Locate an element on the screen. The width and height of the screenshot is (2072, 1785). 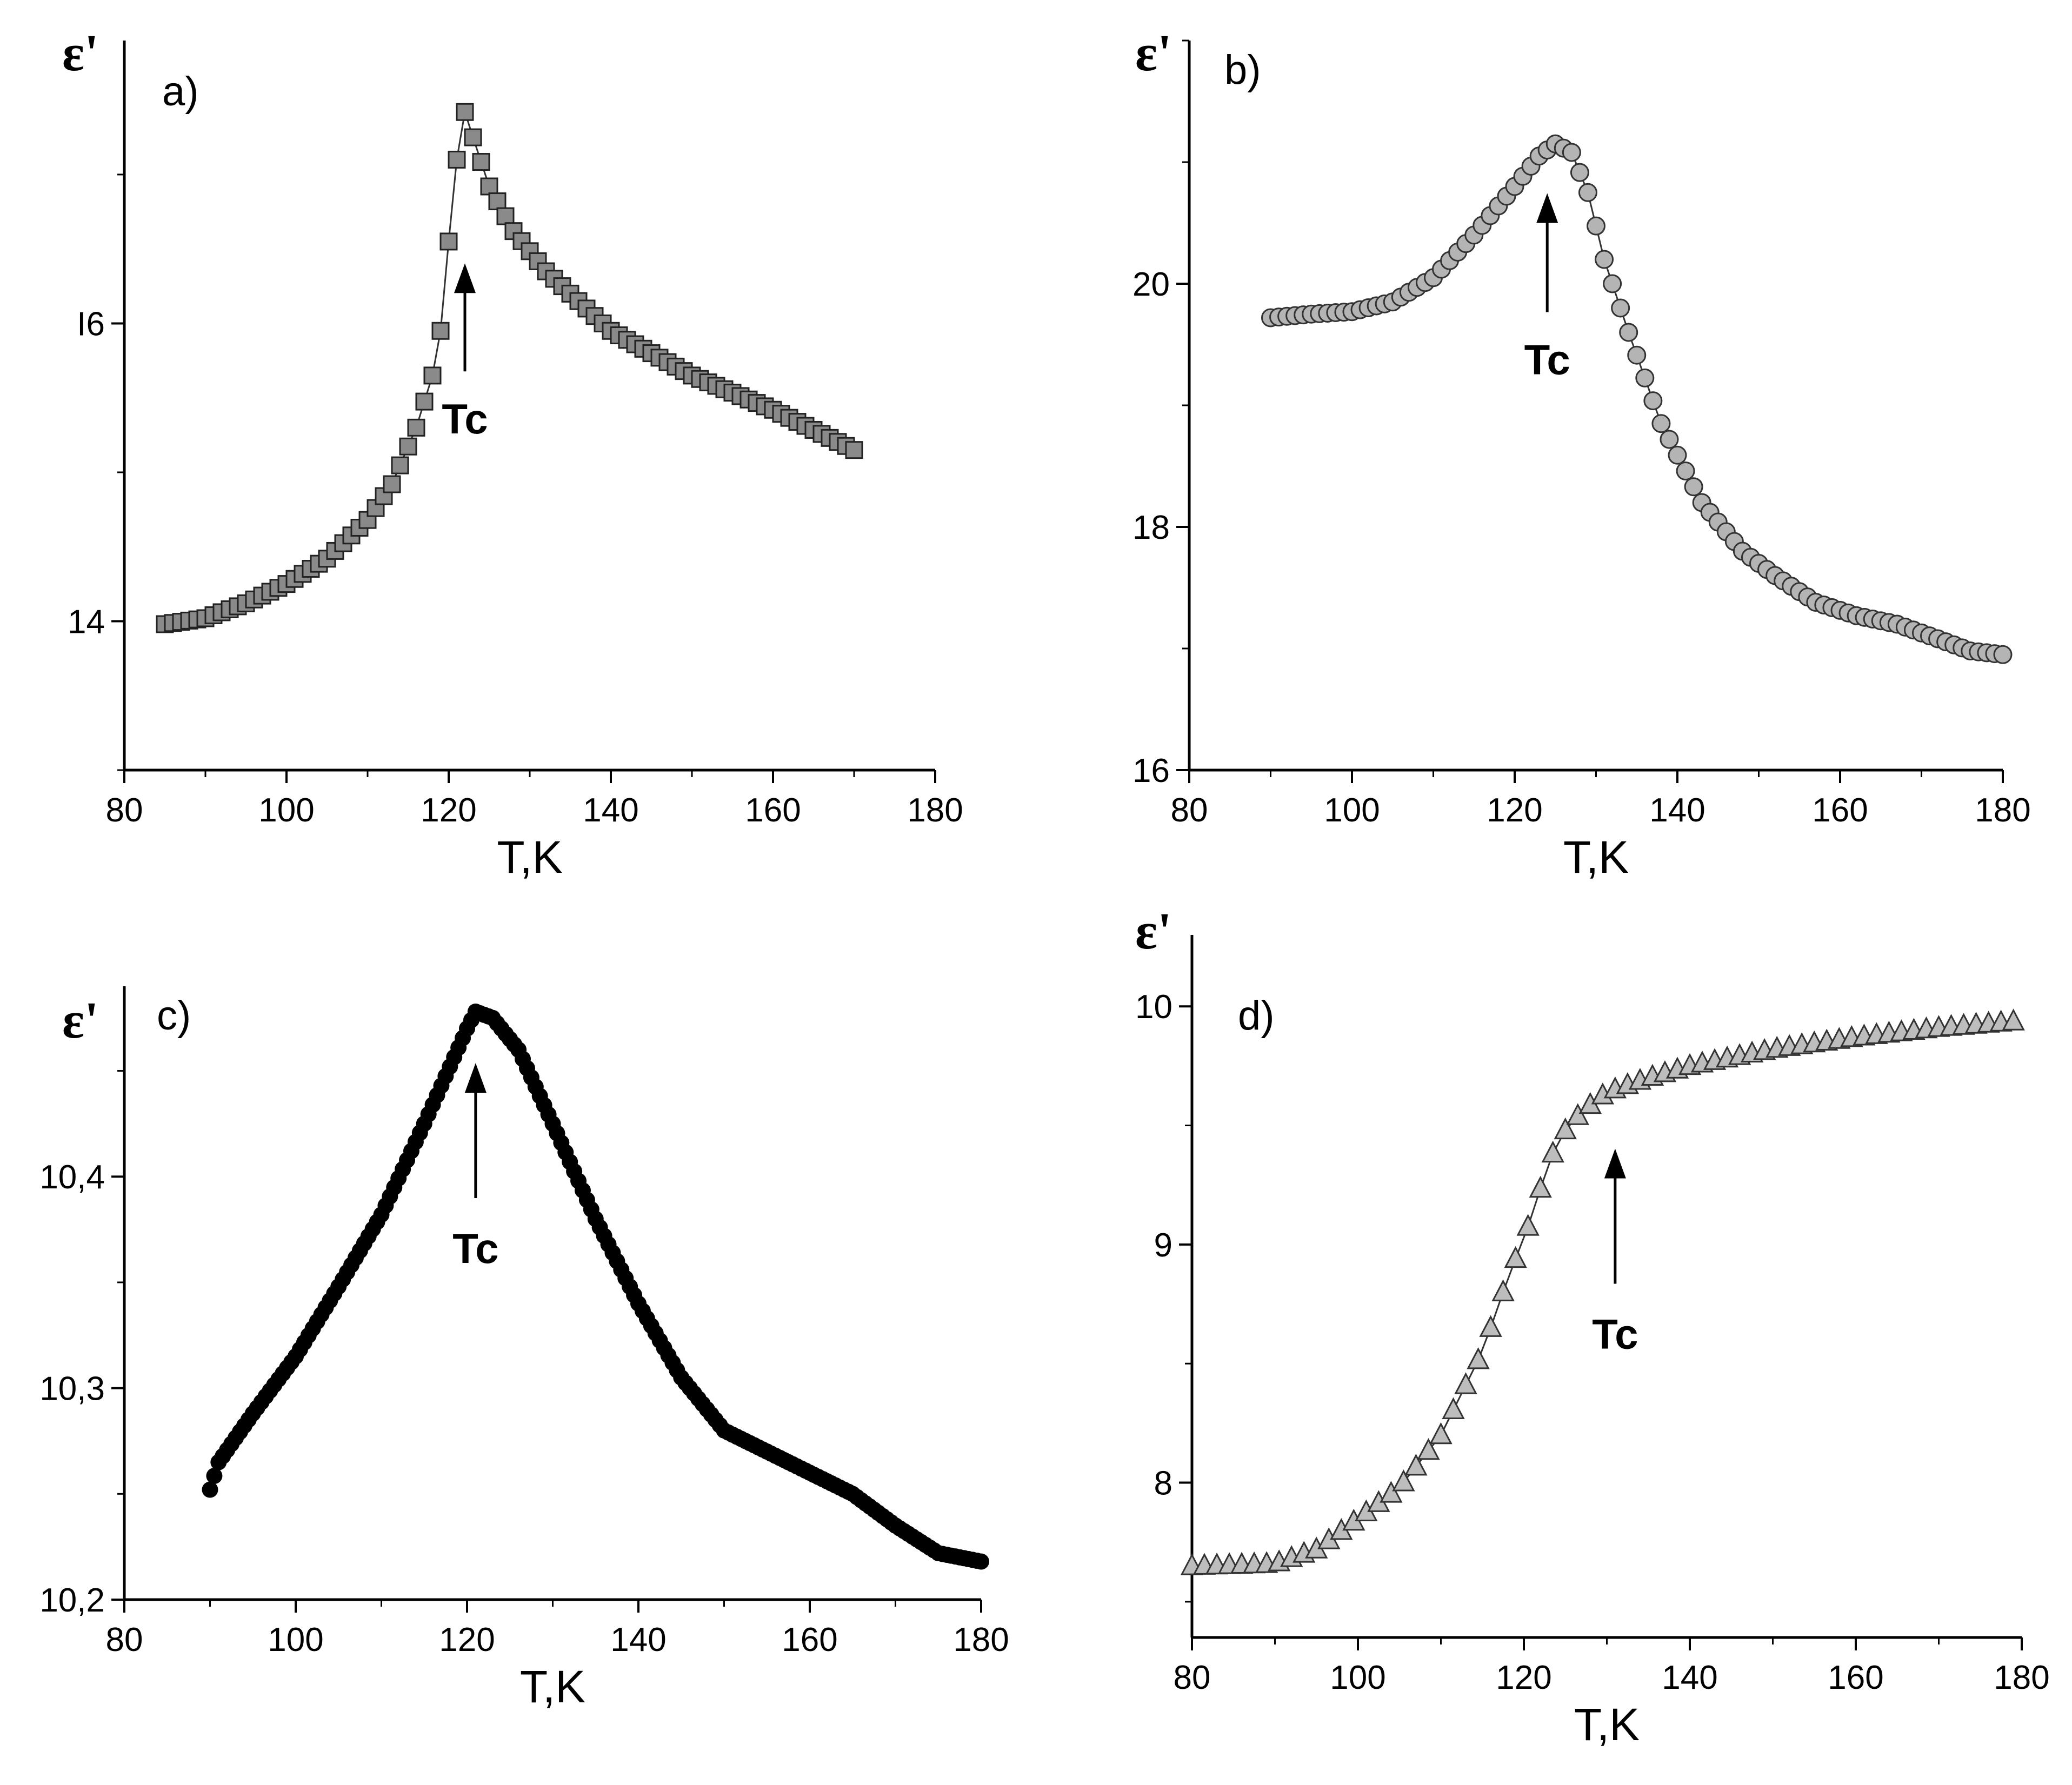
y-tick-label: 8 is located at coordinates (1163, 1483).